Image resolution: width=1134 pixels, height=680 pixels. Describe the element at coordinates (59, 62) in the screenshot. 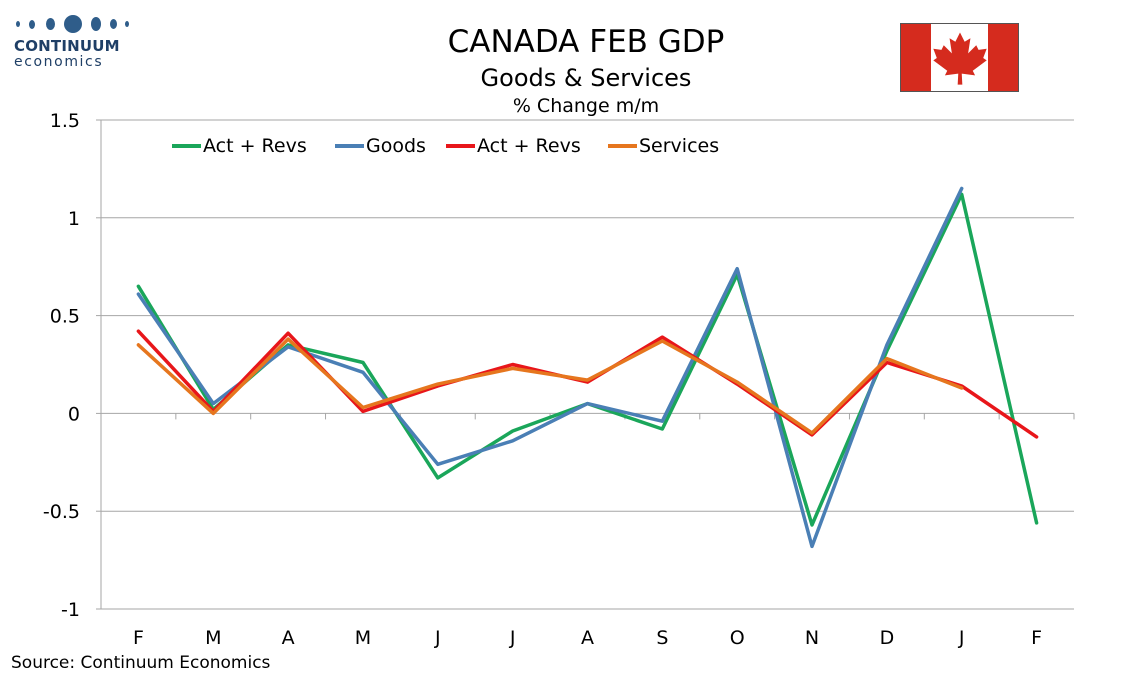

I see `logo-sub: economics` at that location.